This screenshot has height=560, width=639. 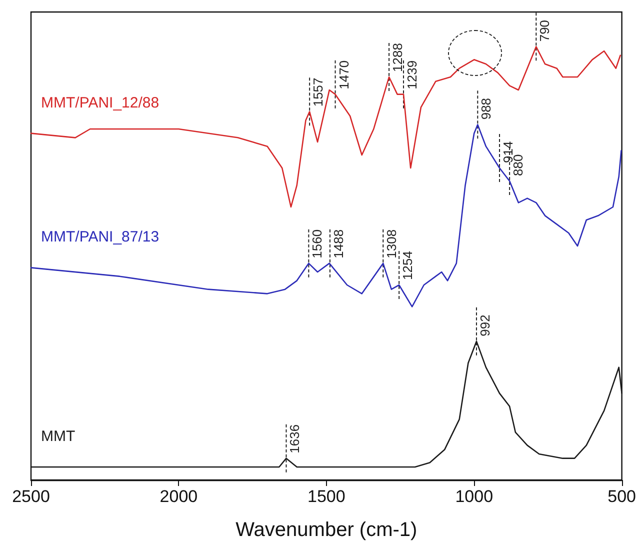 What do you see at coordinates (622, 496) in the screenshot?
I see `x-tick-label: 500` at bounding box center [622, 496].